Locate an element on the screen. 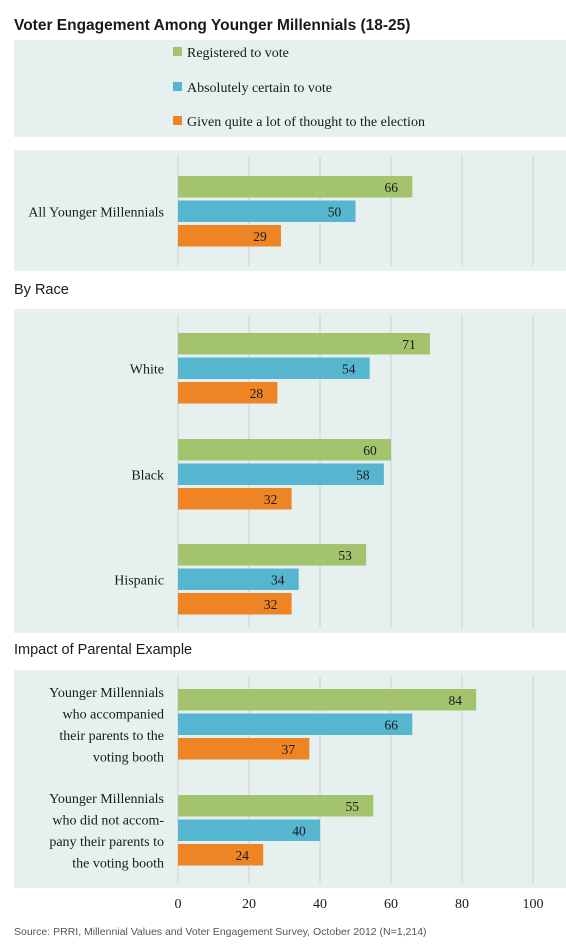  bar-value-label: 50 is located at coordinates (335, 211).